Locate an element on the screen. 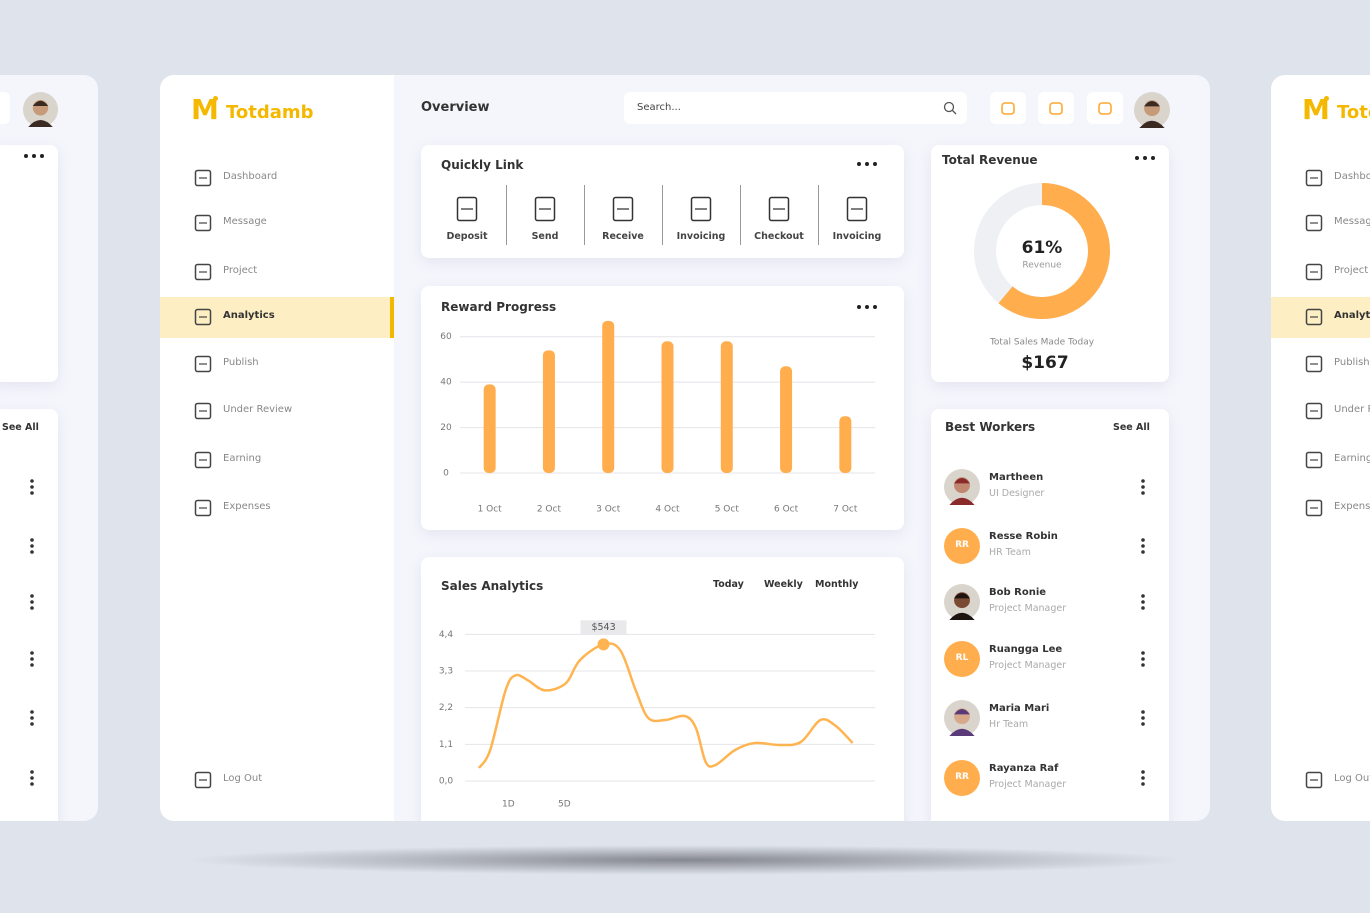  quick-link-label: Send is located at coordinates (545, 236).